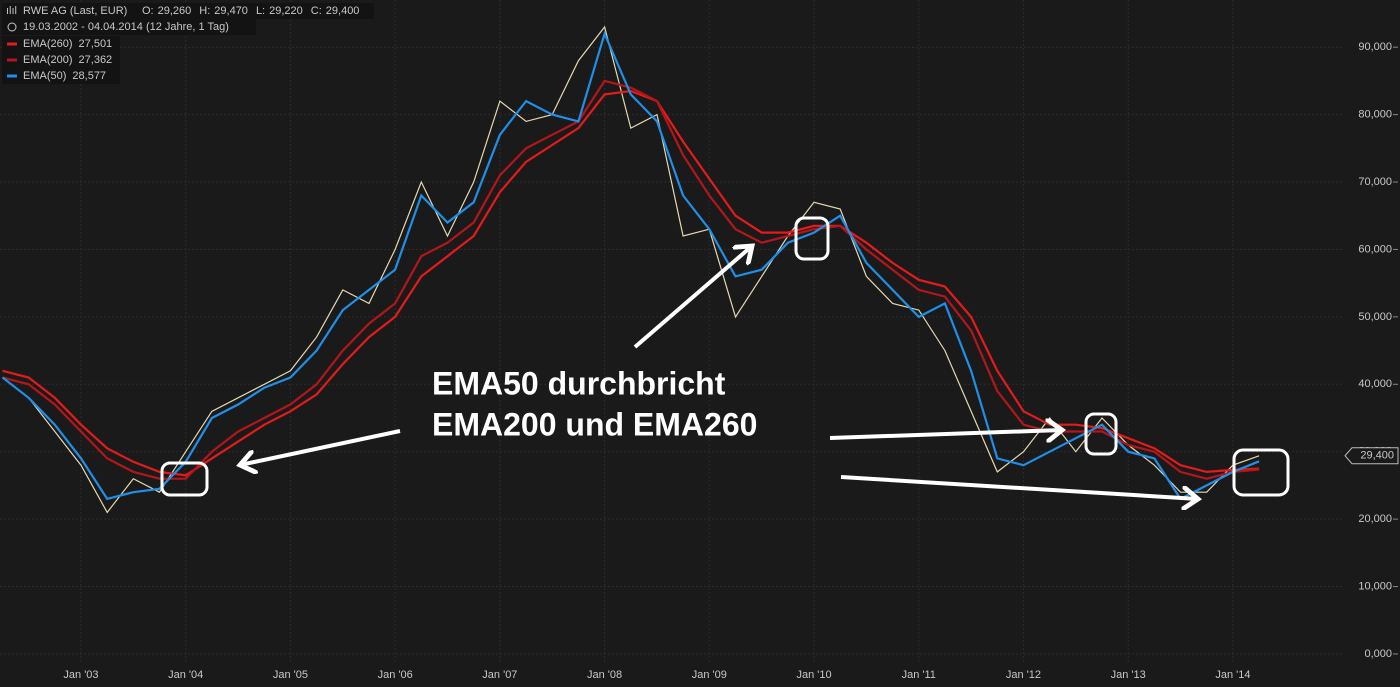 The image size is (1400, 687). What do you see at coordinates (89, 76) in the screenshot?
I see `legend-value: 28,577` at bounding box center [89, 76].